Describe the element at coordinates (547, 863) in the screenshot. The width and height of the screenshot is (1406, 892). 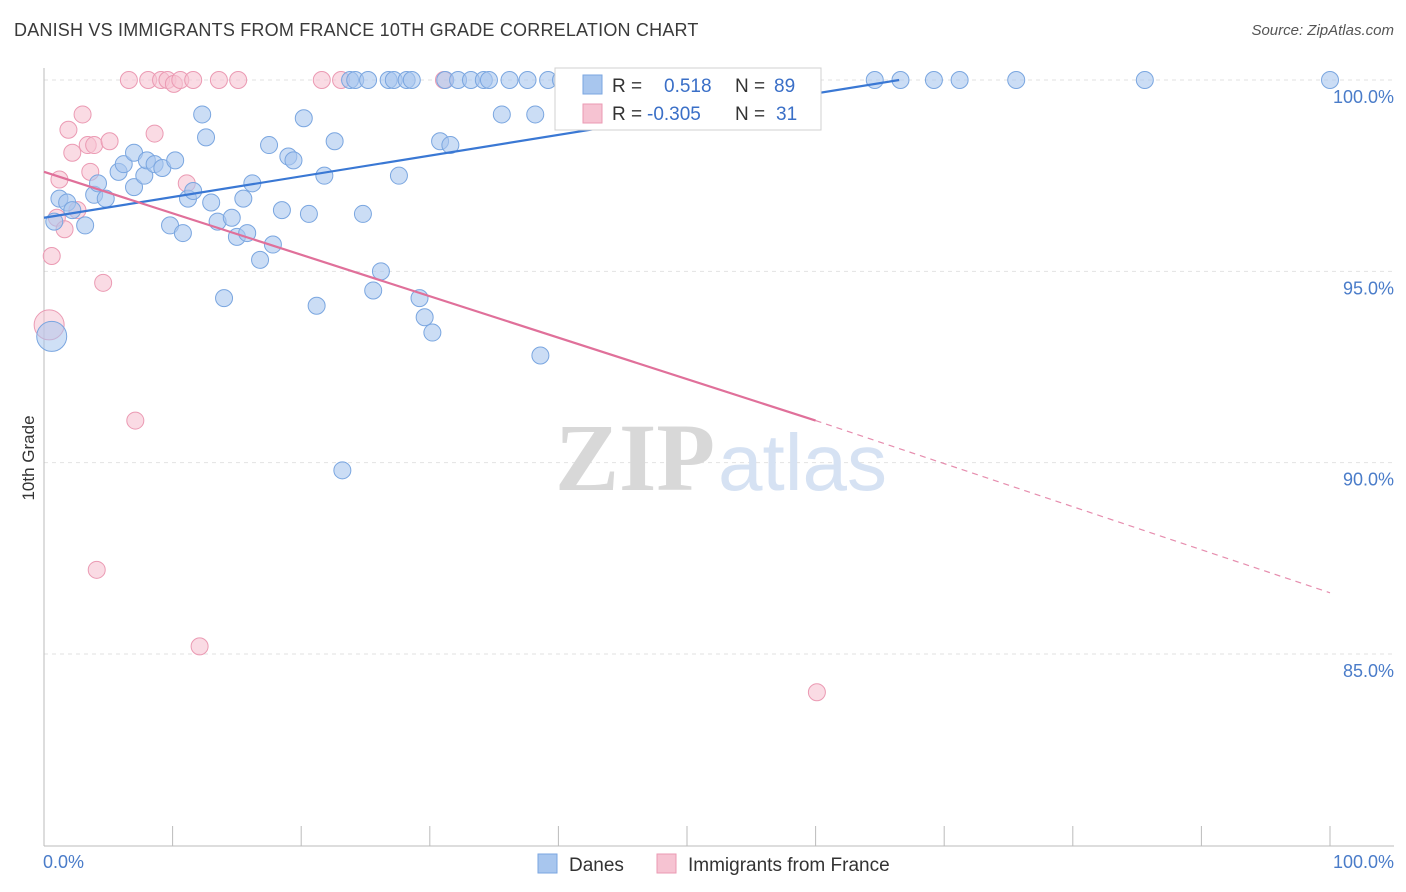
I see `bottom-legend-swatch-danes` at that location.